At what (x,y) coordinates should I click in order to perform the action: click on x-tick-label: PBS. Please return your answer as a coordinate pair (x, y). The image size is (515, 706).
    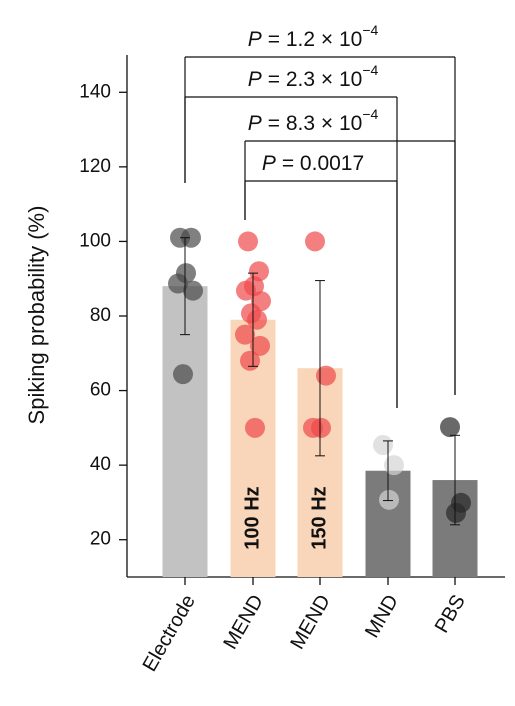
    Looking at the image, I should click on (450, 614).